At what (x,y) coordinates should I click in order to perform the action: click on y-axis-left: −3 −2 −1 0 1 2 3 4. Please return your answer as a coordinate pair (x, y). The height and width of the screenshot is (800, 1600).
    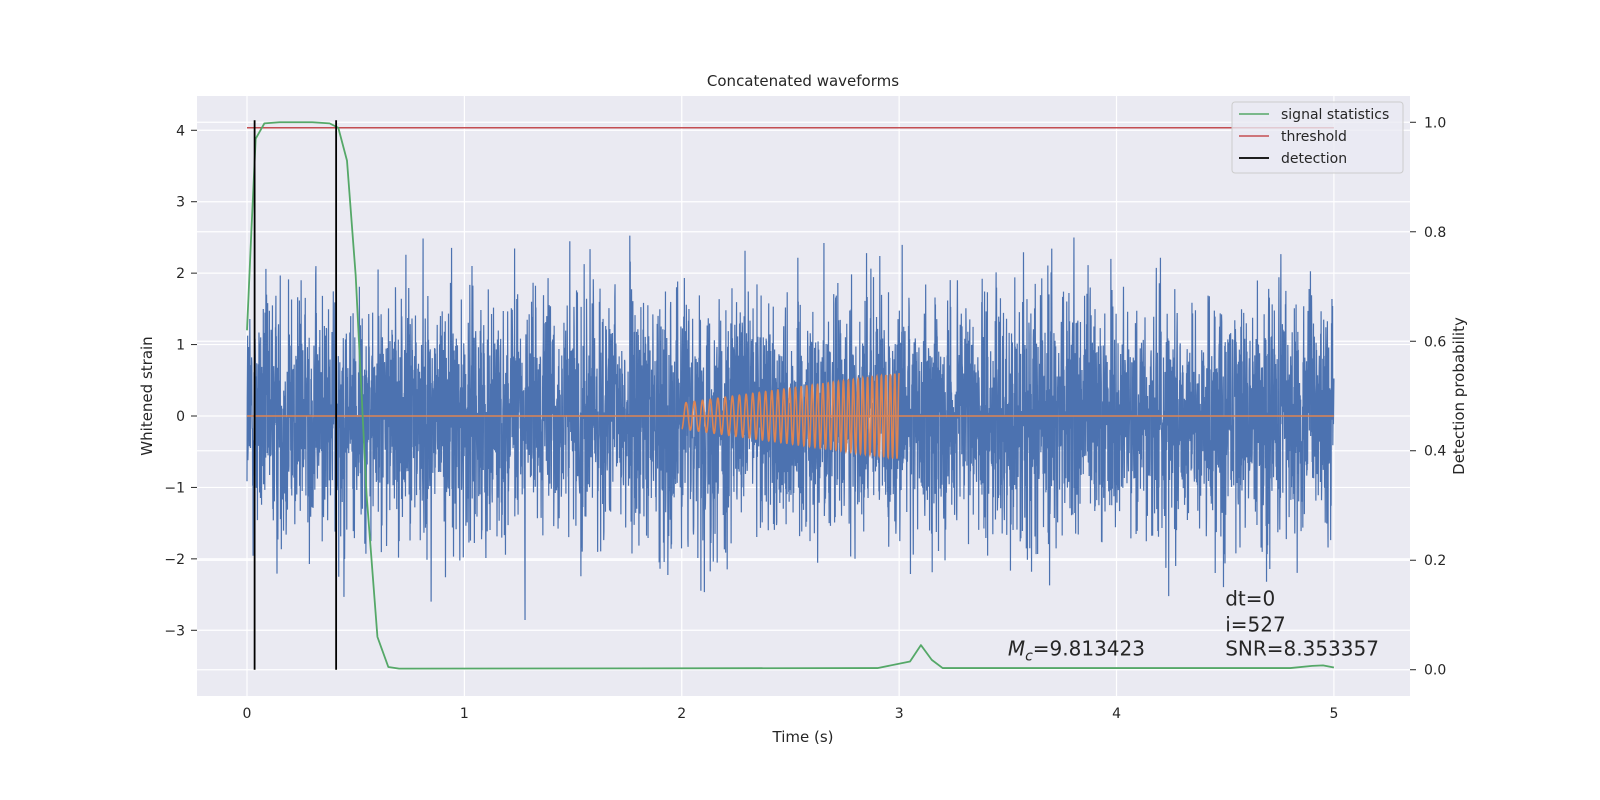
    Looking at the image, I should click on (180, 381).